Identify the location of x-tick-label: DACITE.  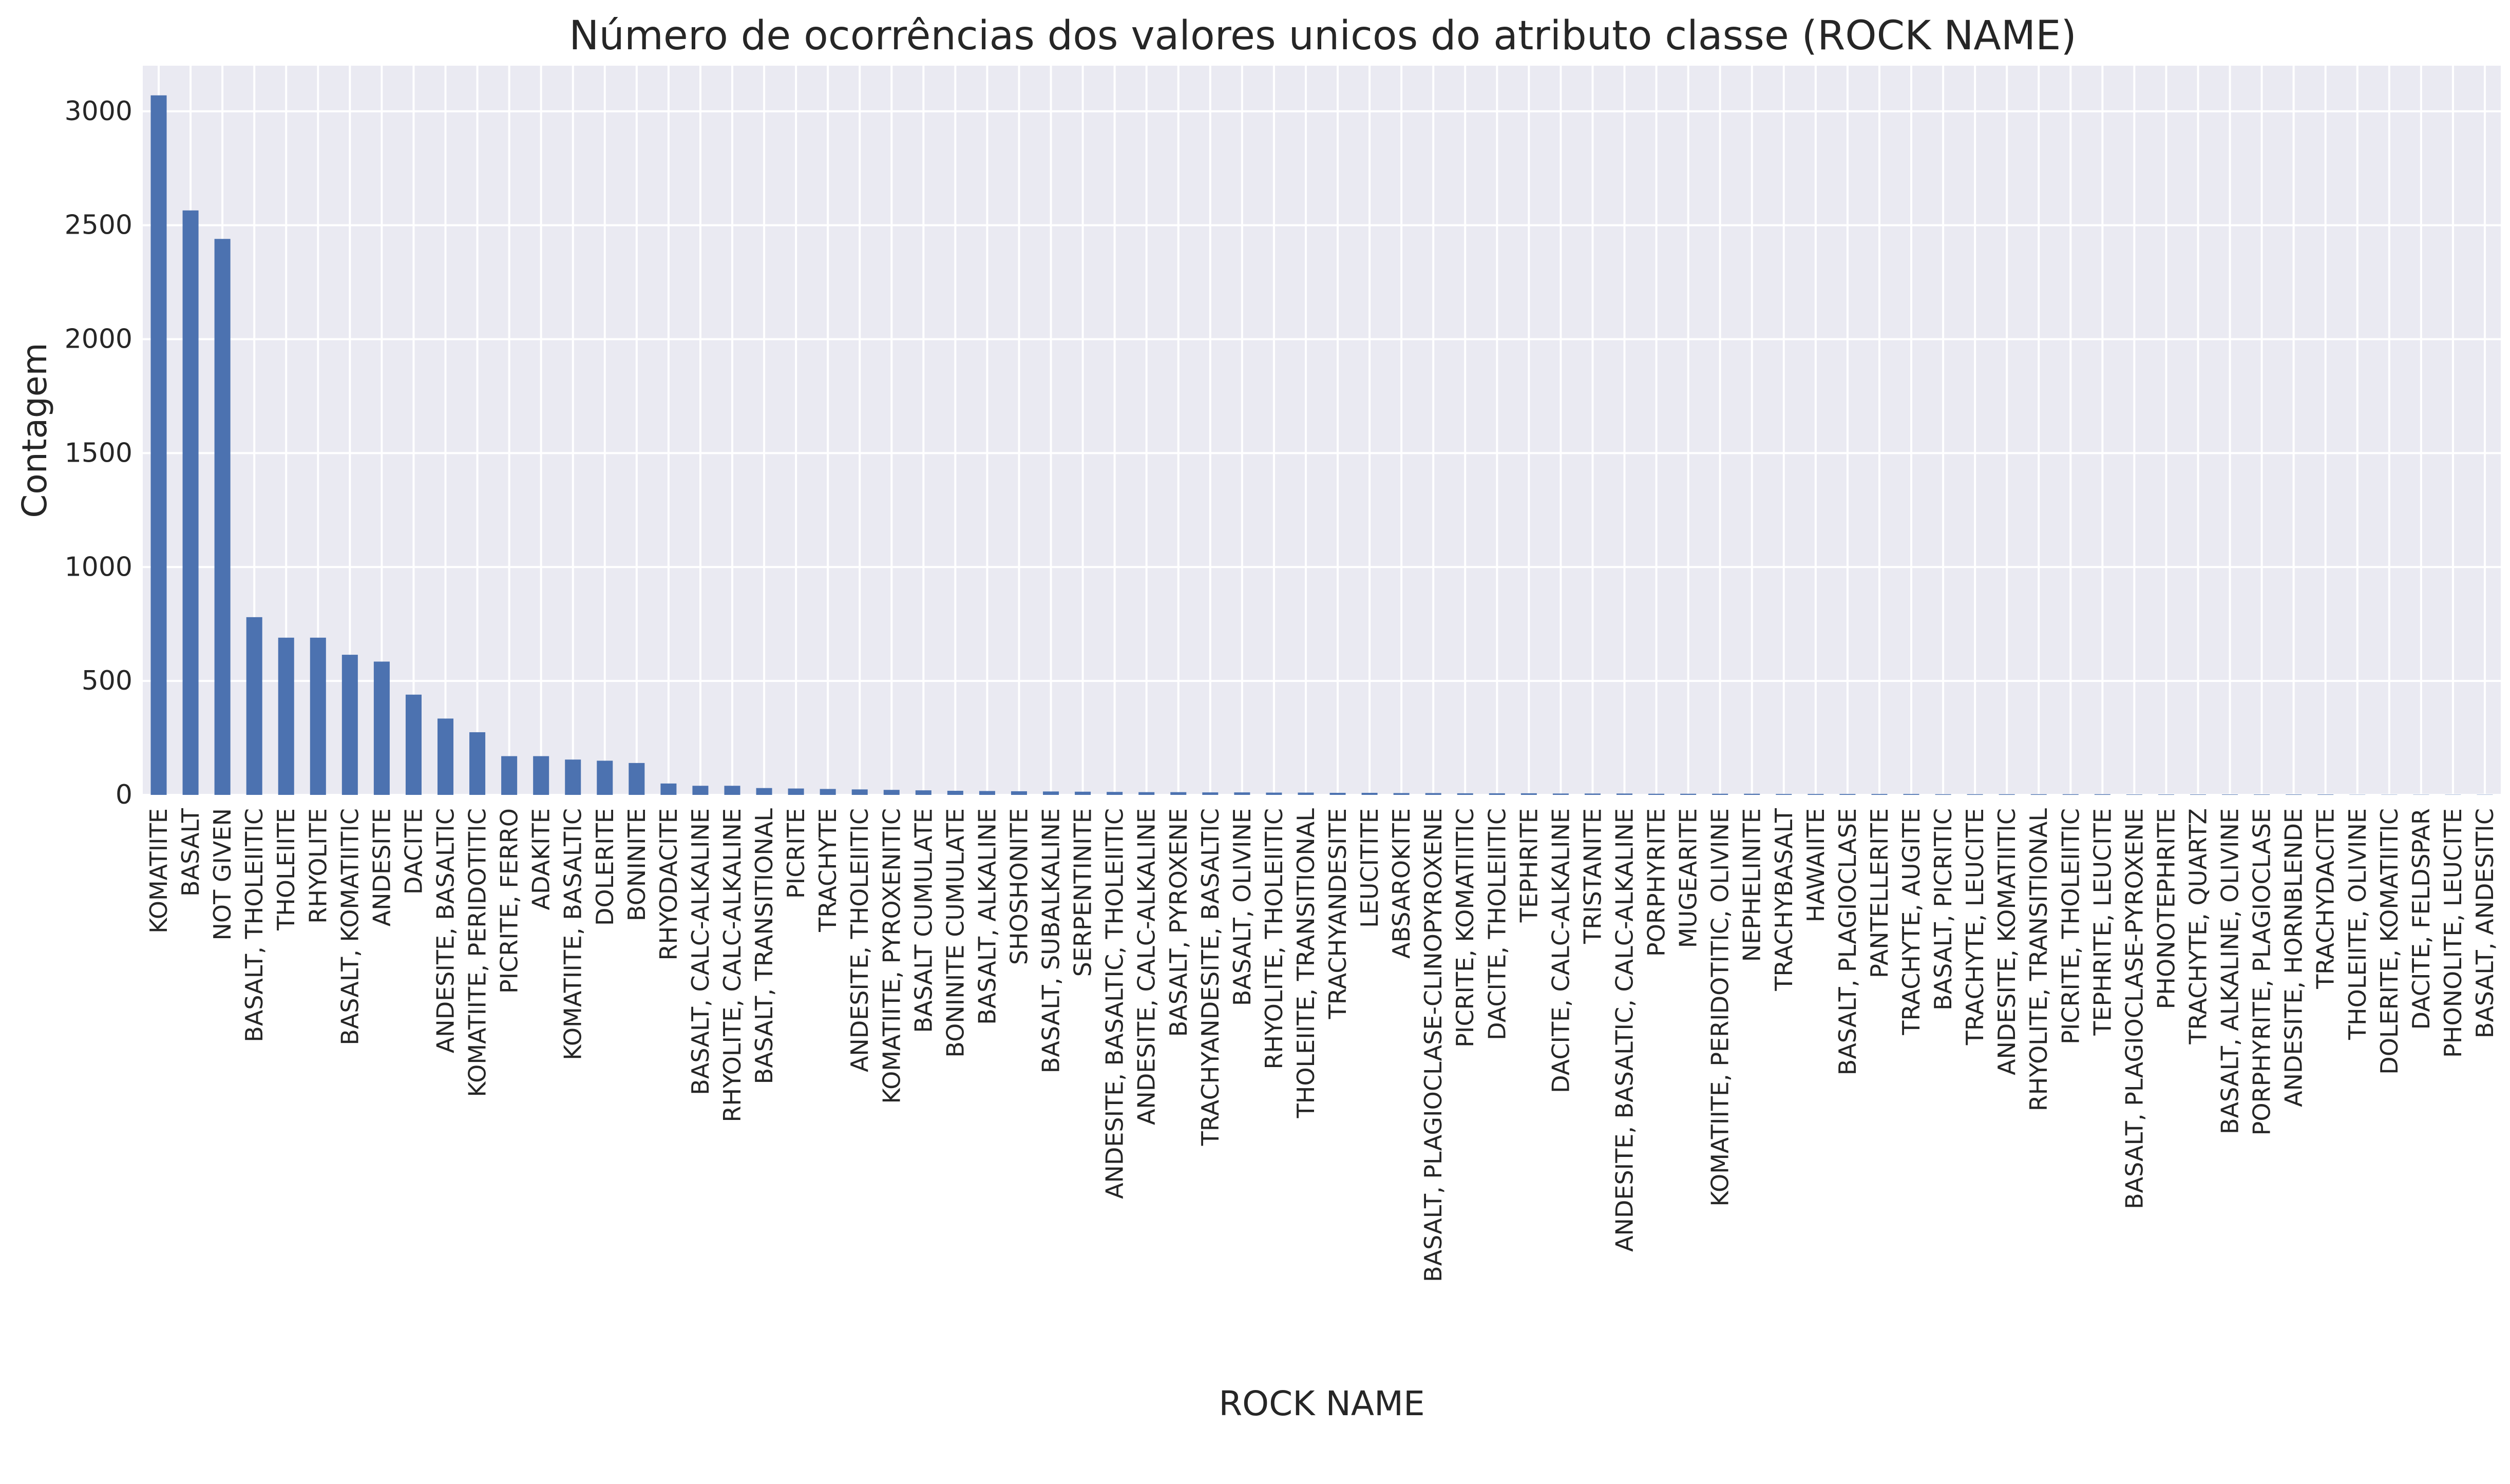
(413, 851).